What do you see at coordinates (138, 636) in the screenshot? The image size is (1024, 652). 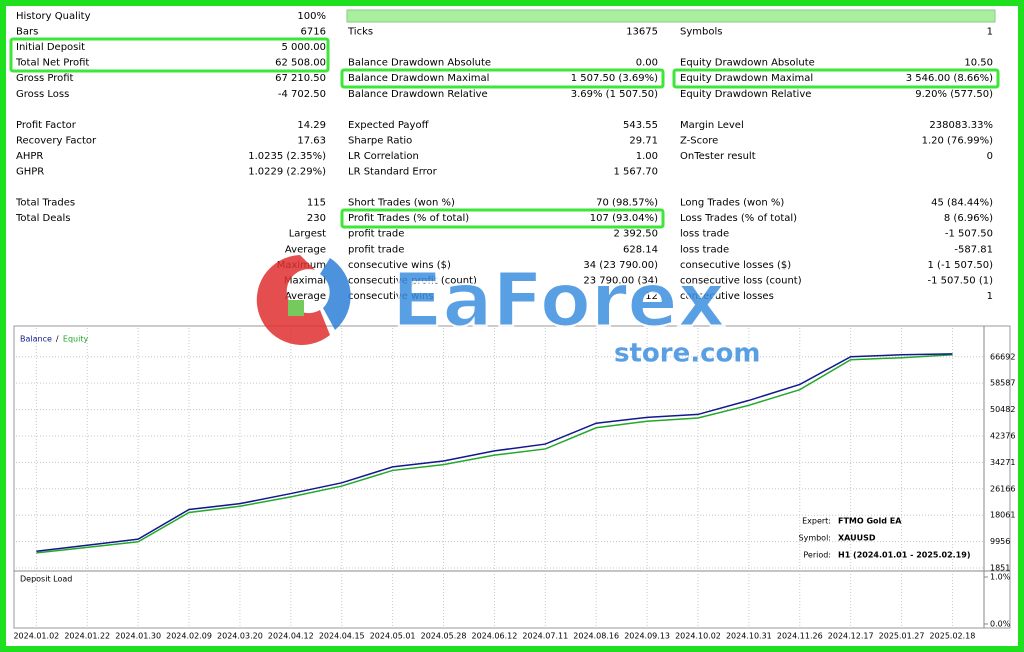 I see `x-tick-label: 2024.01.30` at bounding box center [138, 636].